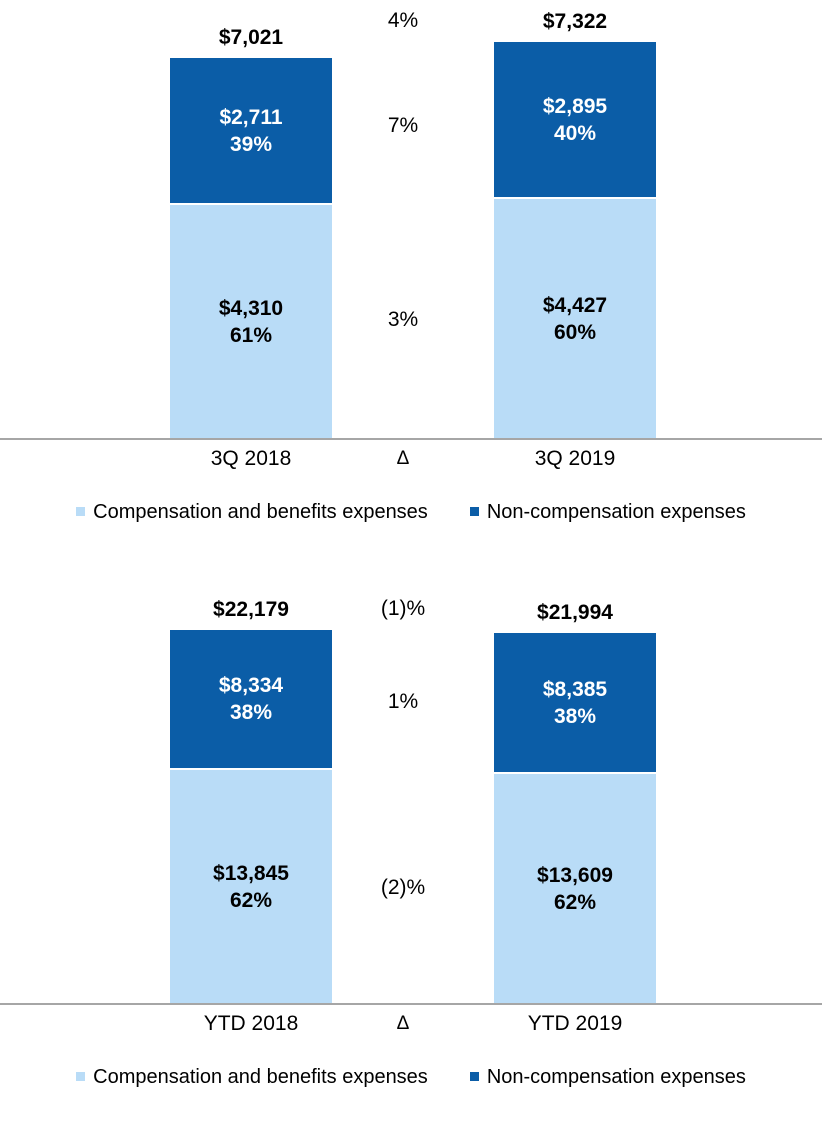 The image size is (822, 1125). I want to click on bar-3q-2019: $2,895 40% $4,427 60%, so click(575, 240).